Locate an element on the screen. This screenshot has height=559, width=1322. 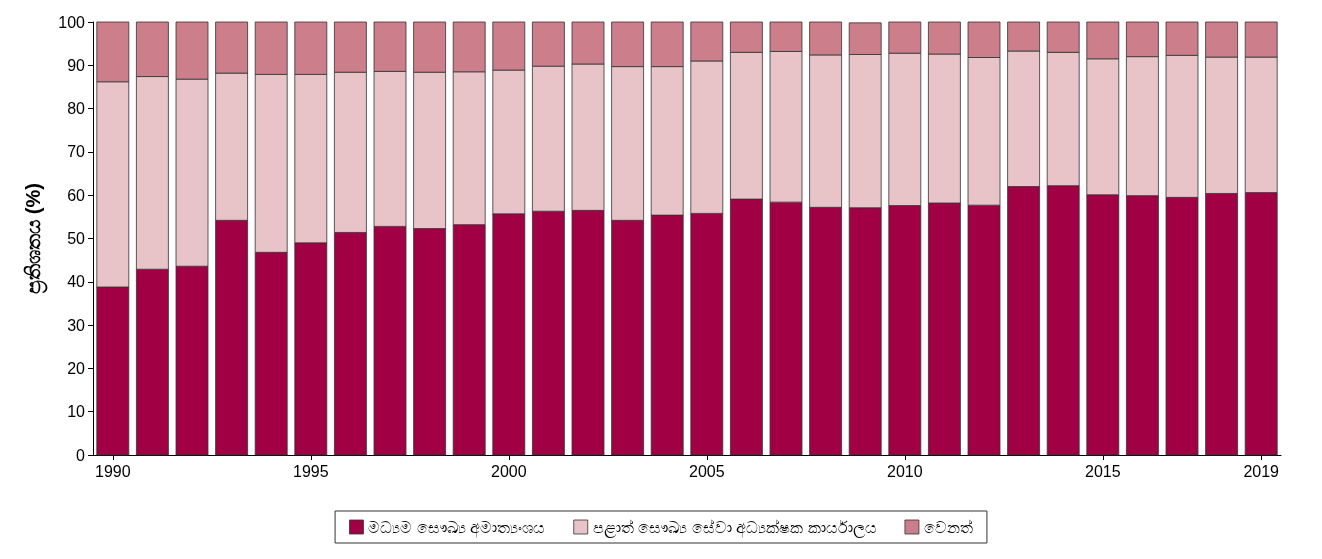
x-tick-label: 1995 is located at coordinates (311, 471).